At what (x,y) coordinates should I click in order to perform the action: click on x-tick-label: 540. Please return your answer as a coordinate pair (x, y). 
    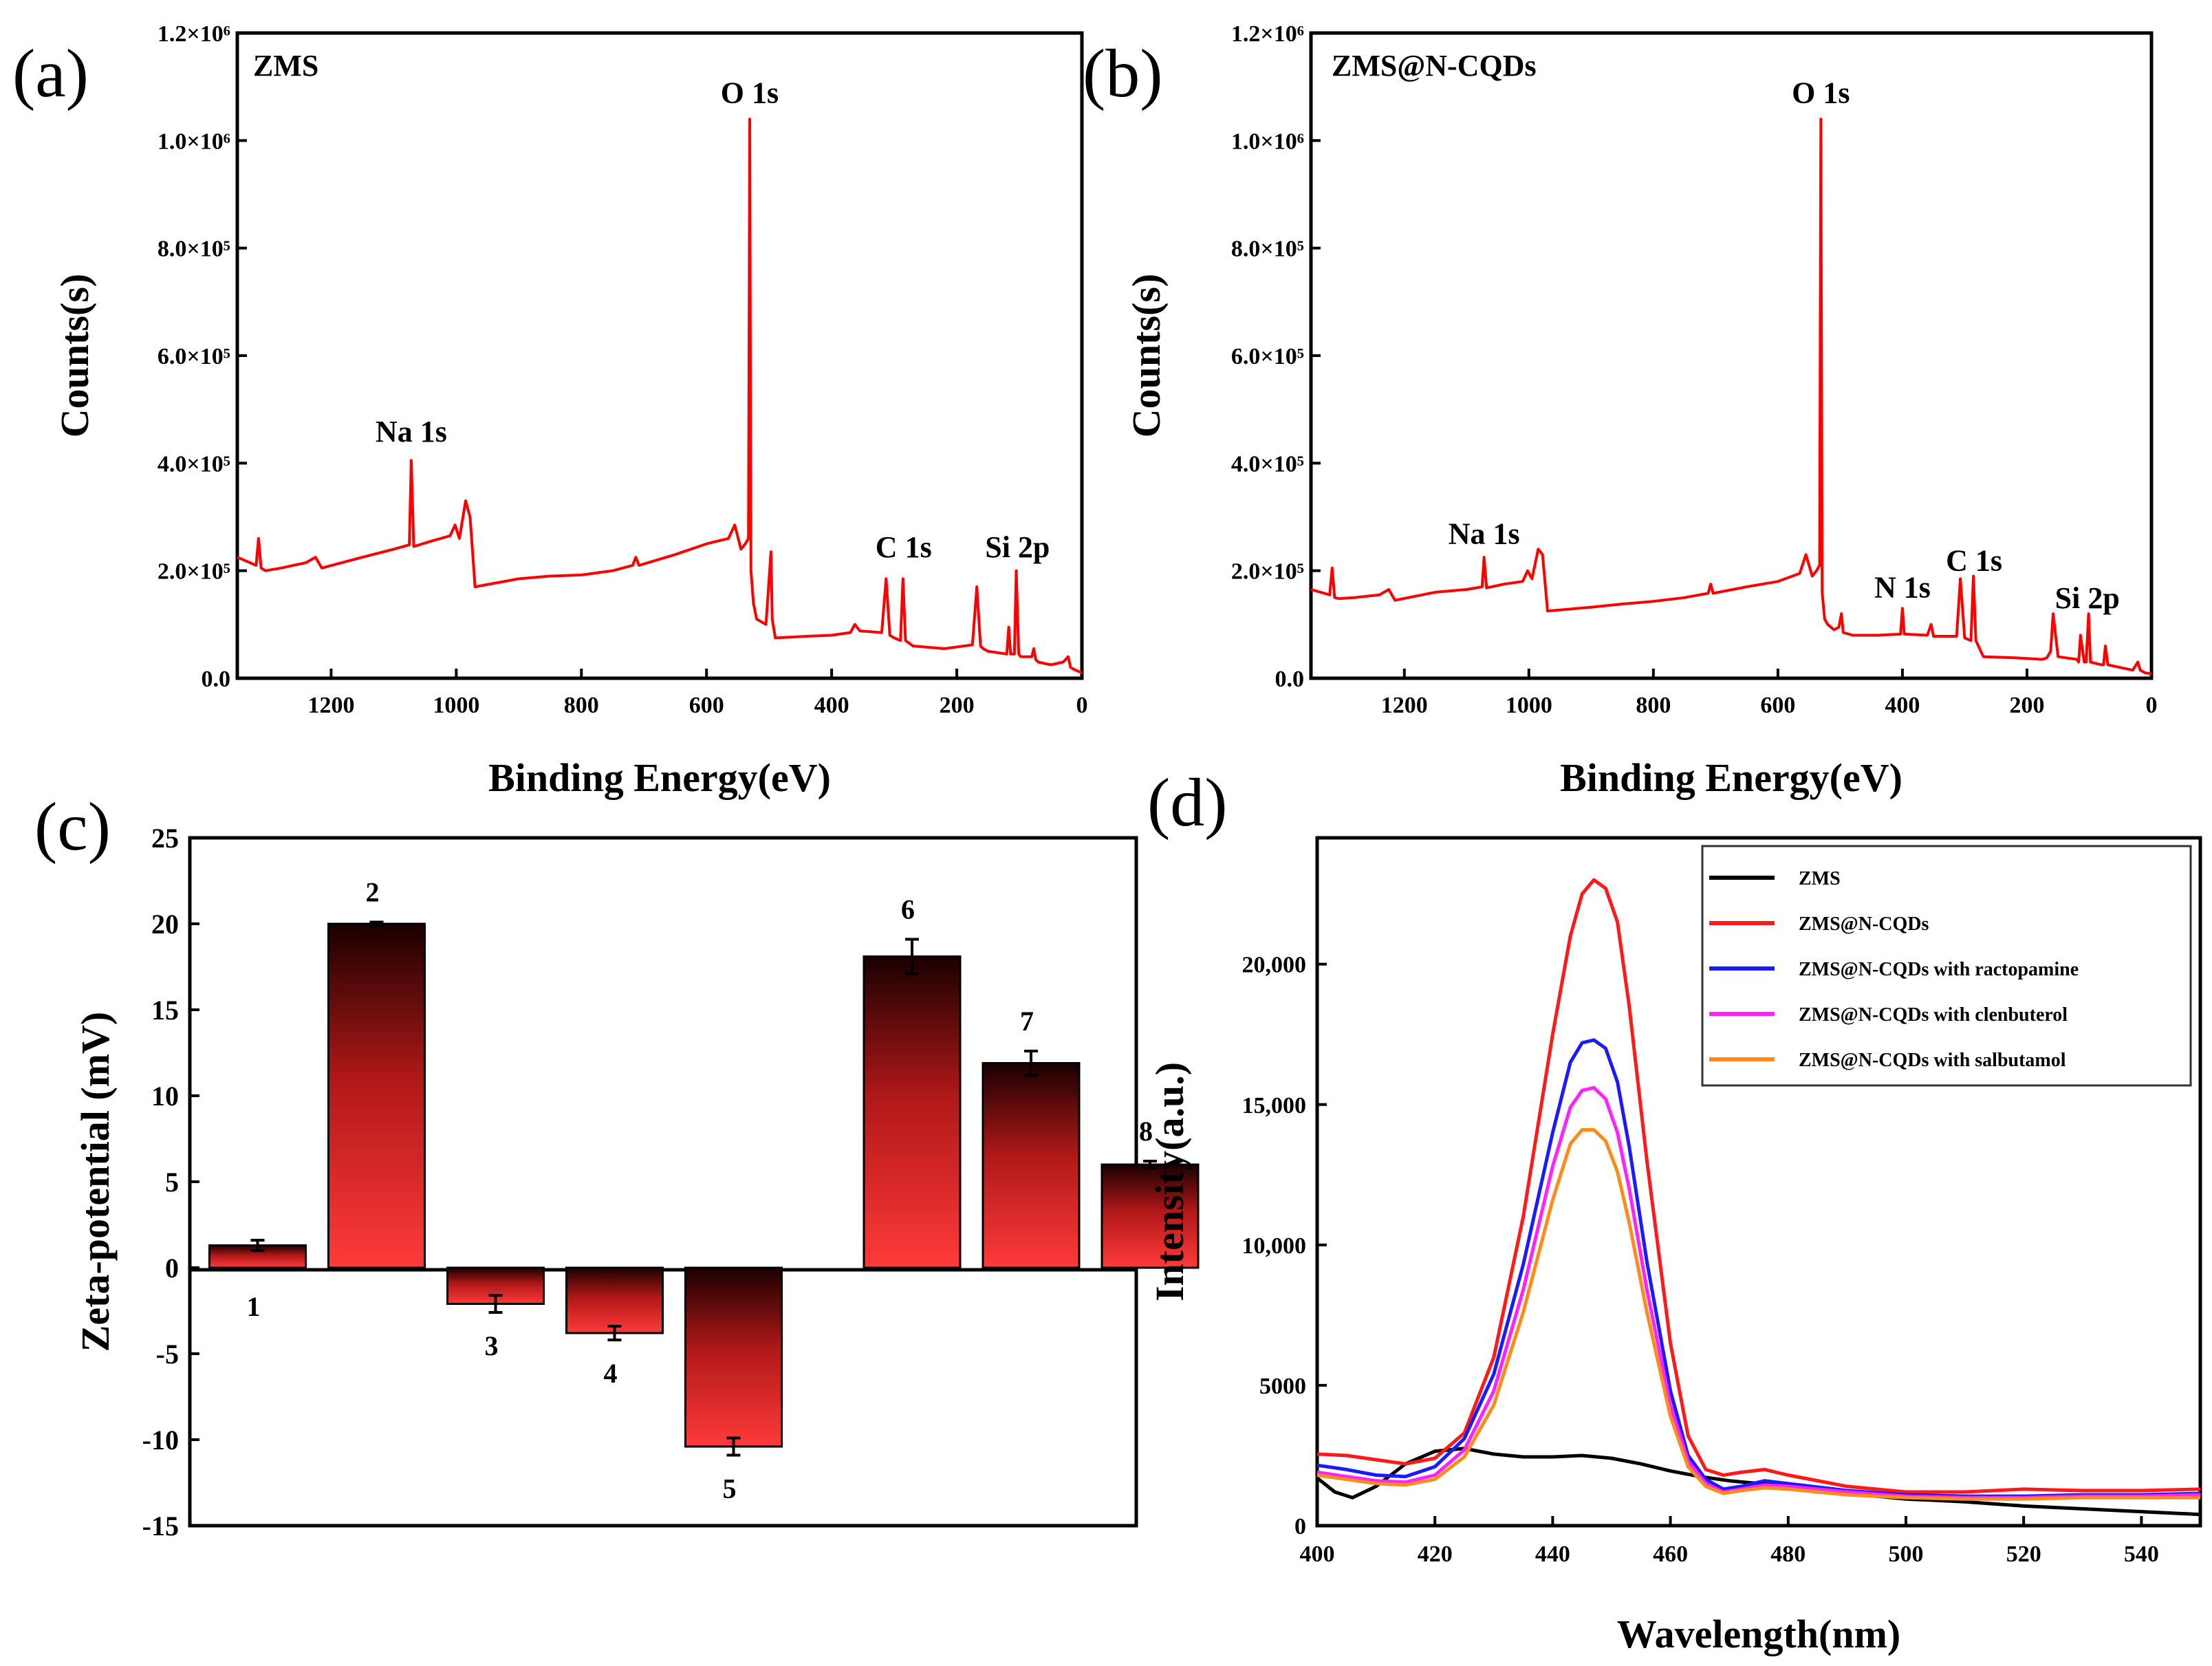
    Looking at the image, I should click on (2141, 1554).